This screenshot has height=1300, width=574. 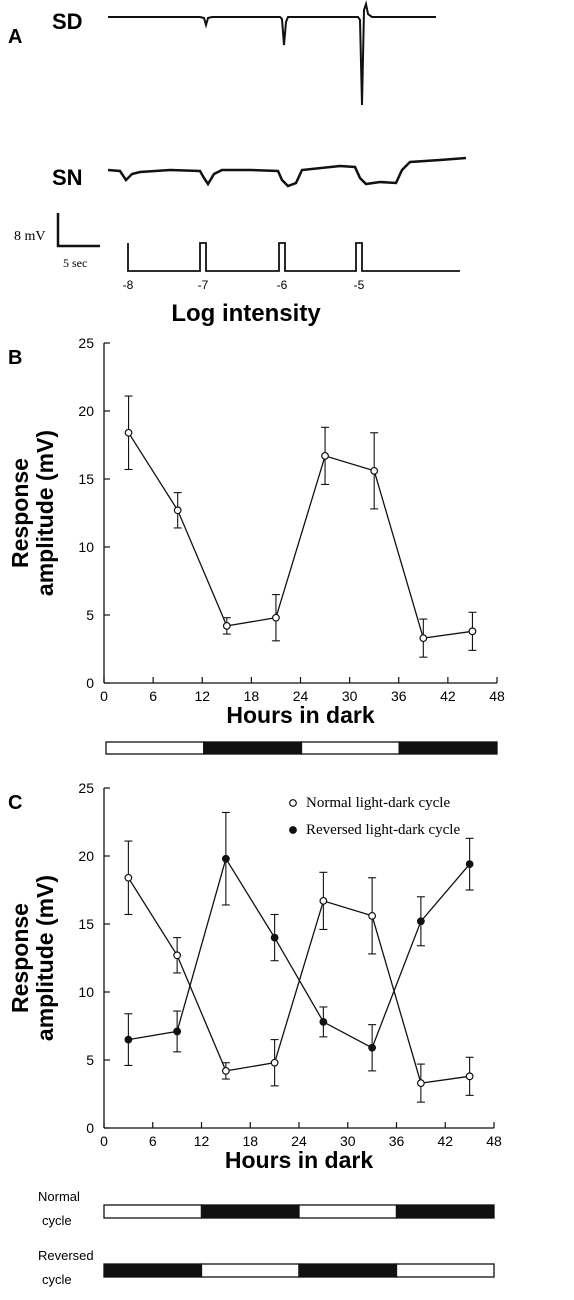 I want to click on cycle-bar: Normal cycle, so click(x=266, y=1208).